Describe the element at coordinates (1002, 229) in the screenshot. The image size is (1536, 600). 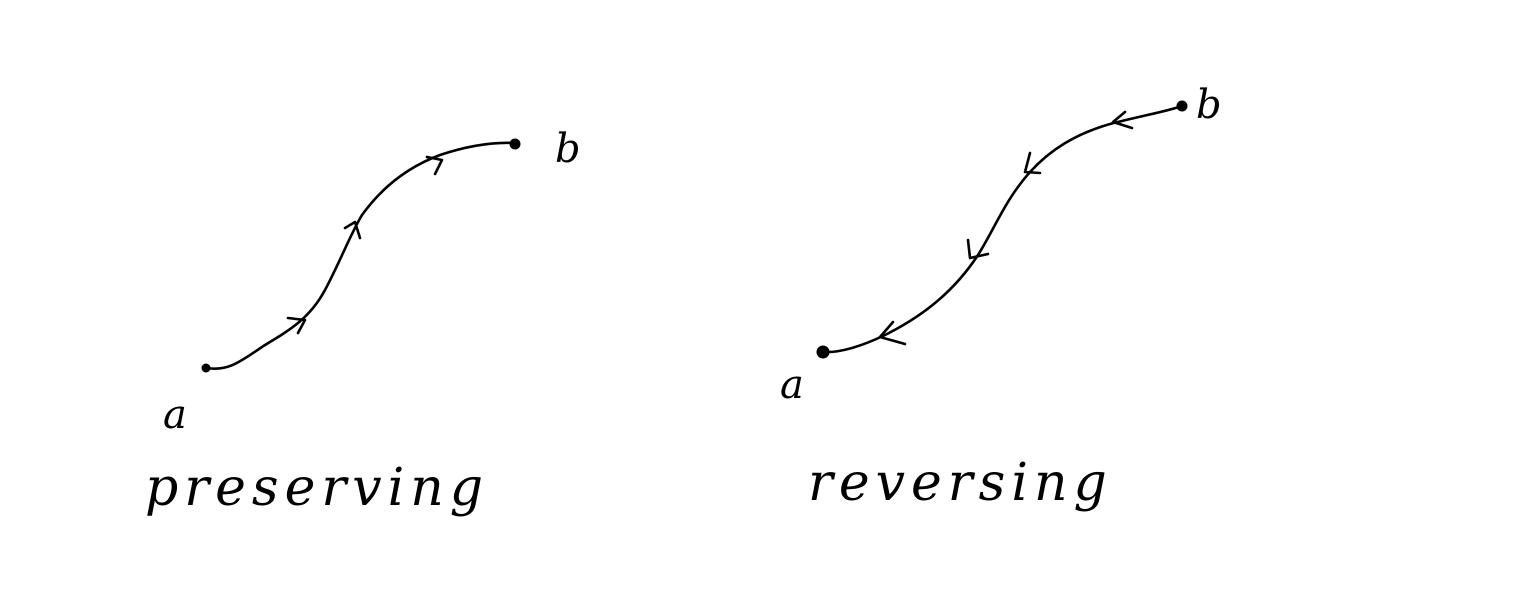
I see `path-curve-reversing` at that location.